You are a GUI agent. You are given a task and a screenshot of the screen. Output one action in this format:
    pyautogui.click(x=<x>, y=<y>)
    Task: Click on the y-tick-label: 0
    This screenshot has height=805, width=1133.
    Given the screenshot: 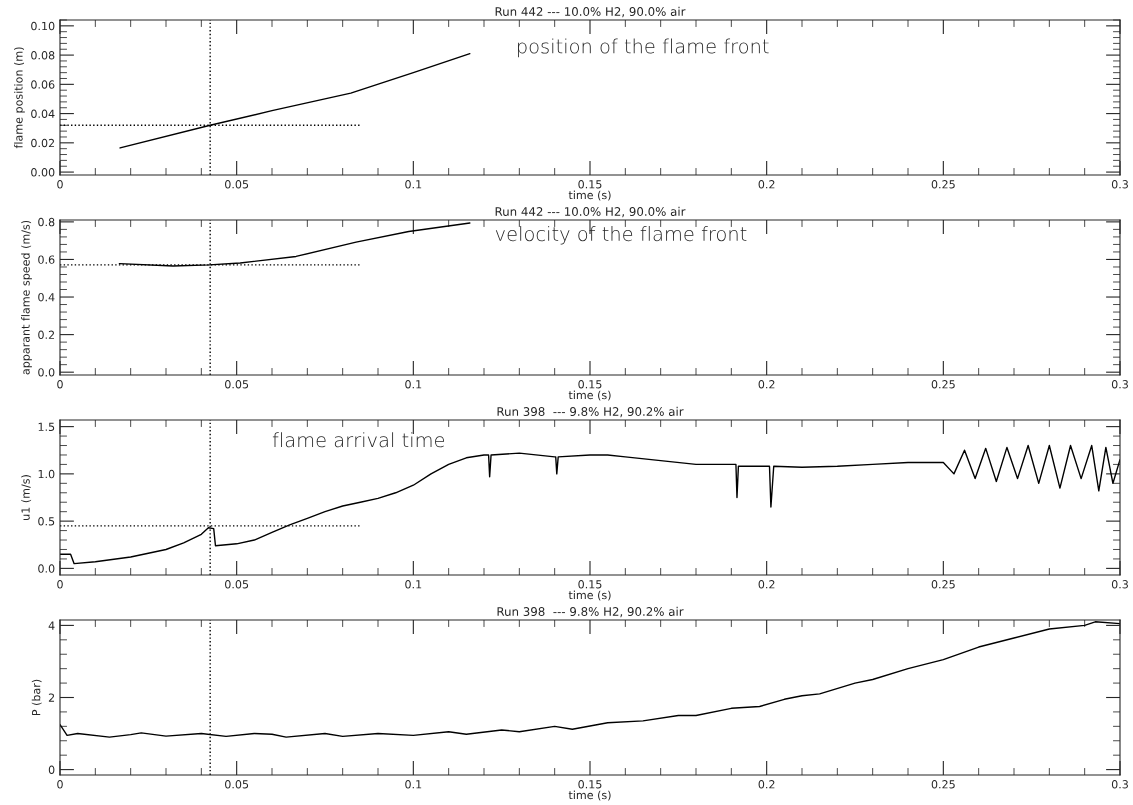 What is the action you would take?
    pyautogui.click(x=51, y=769)
    